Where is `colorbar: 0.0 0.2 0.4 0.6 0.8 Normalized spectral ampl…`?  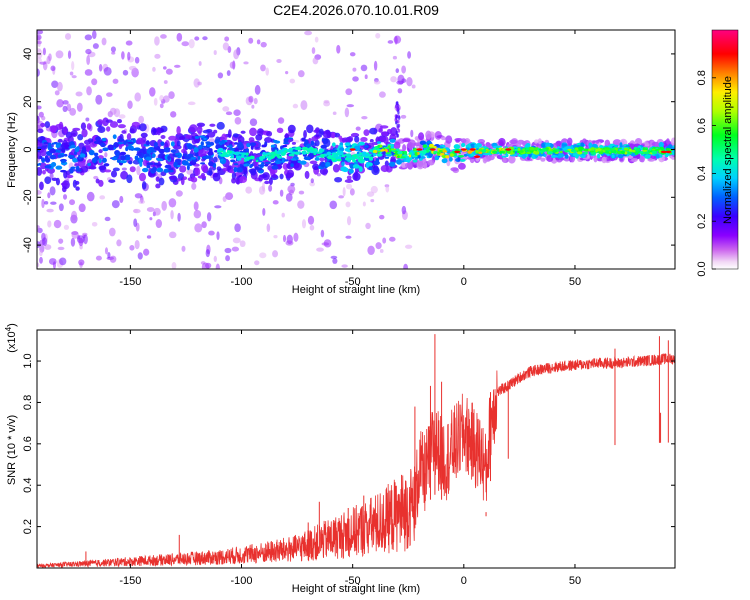
colorbar: 0.0 0.2 0.4 0.6 0.8 Normalized spectral ampl… is located at coordinates (717, 153).